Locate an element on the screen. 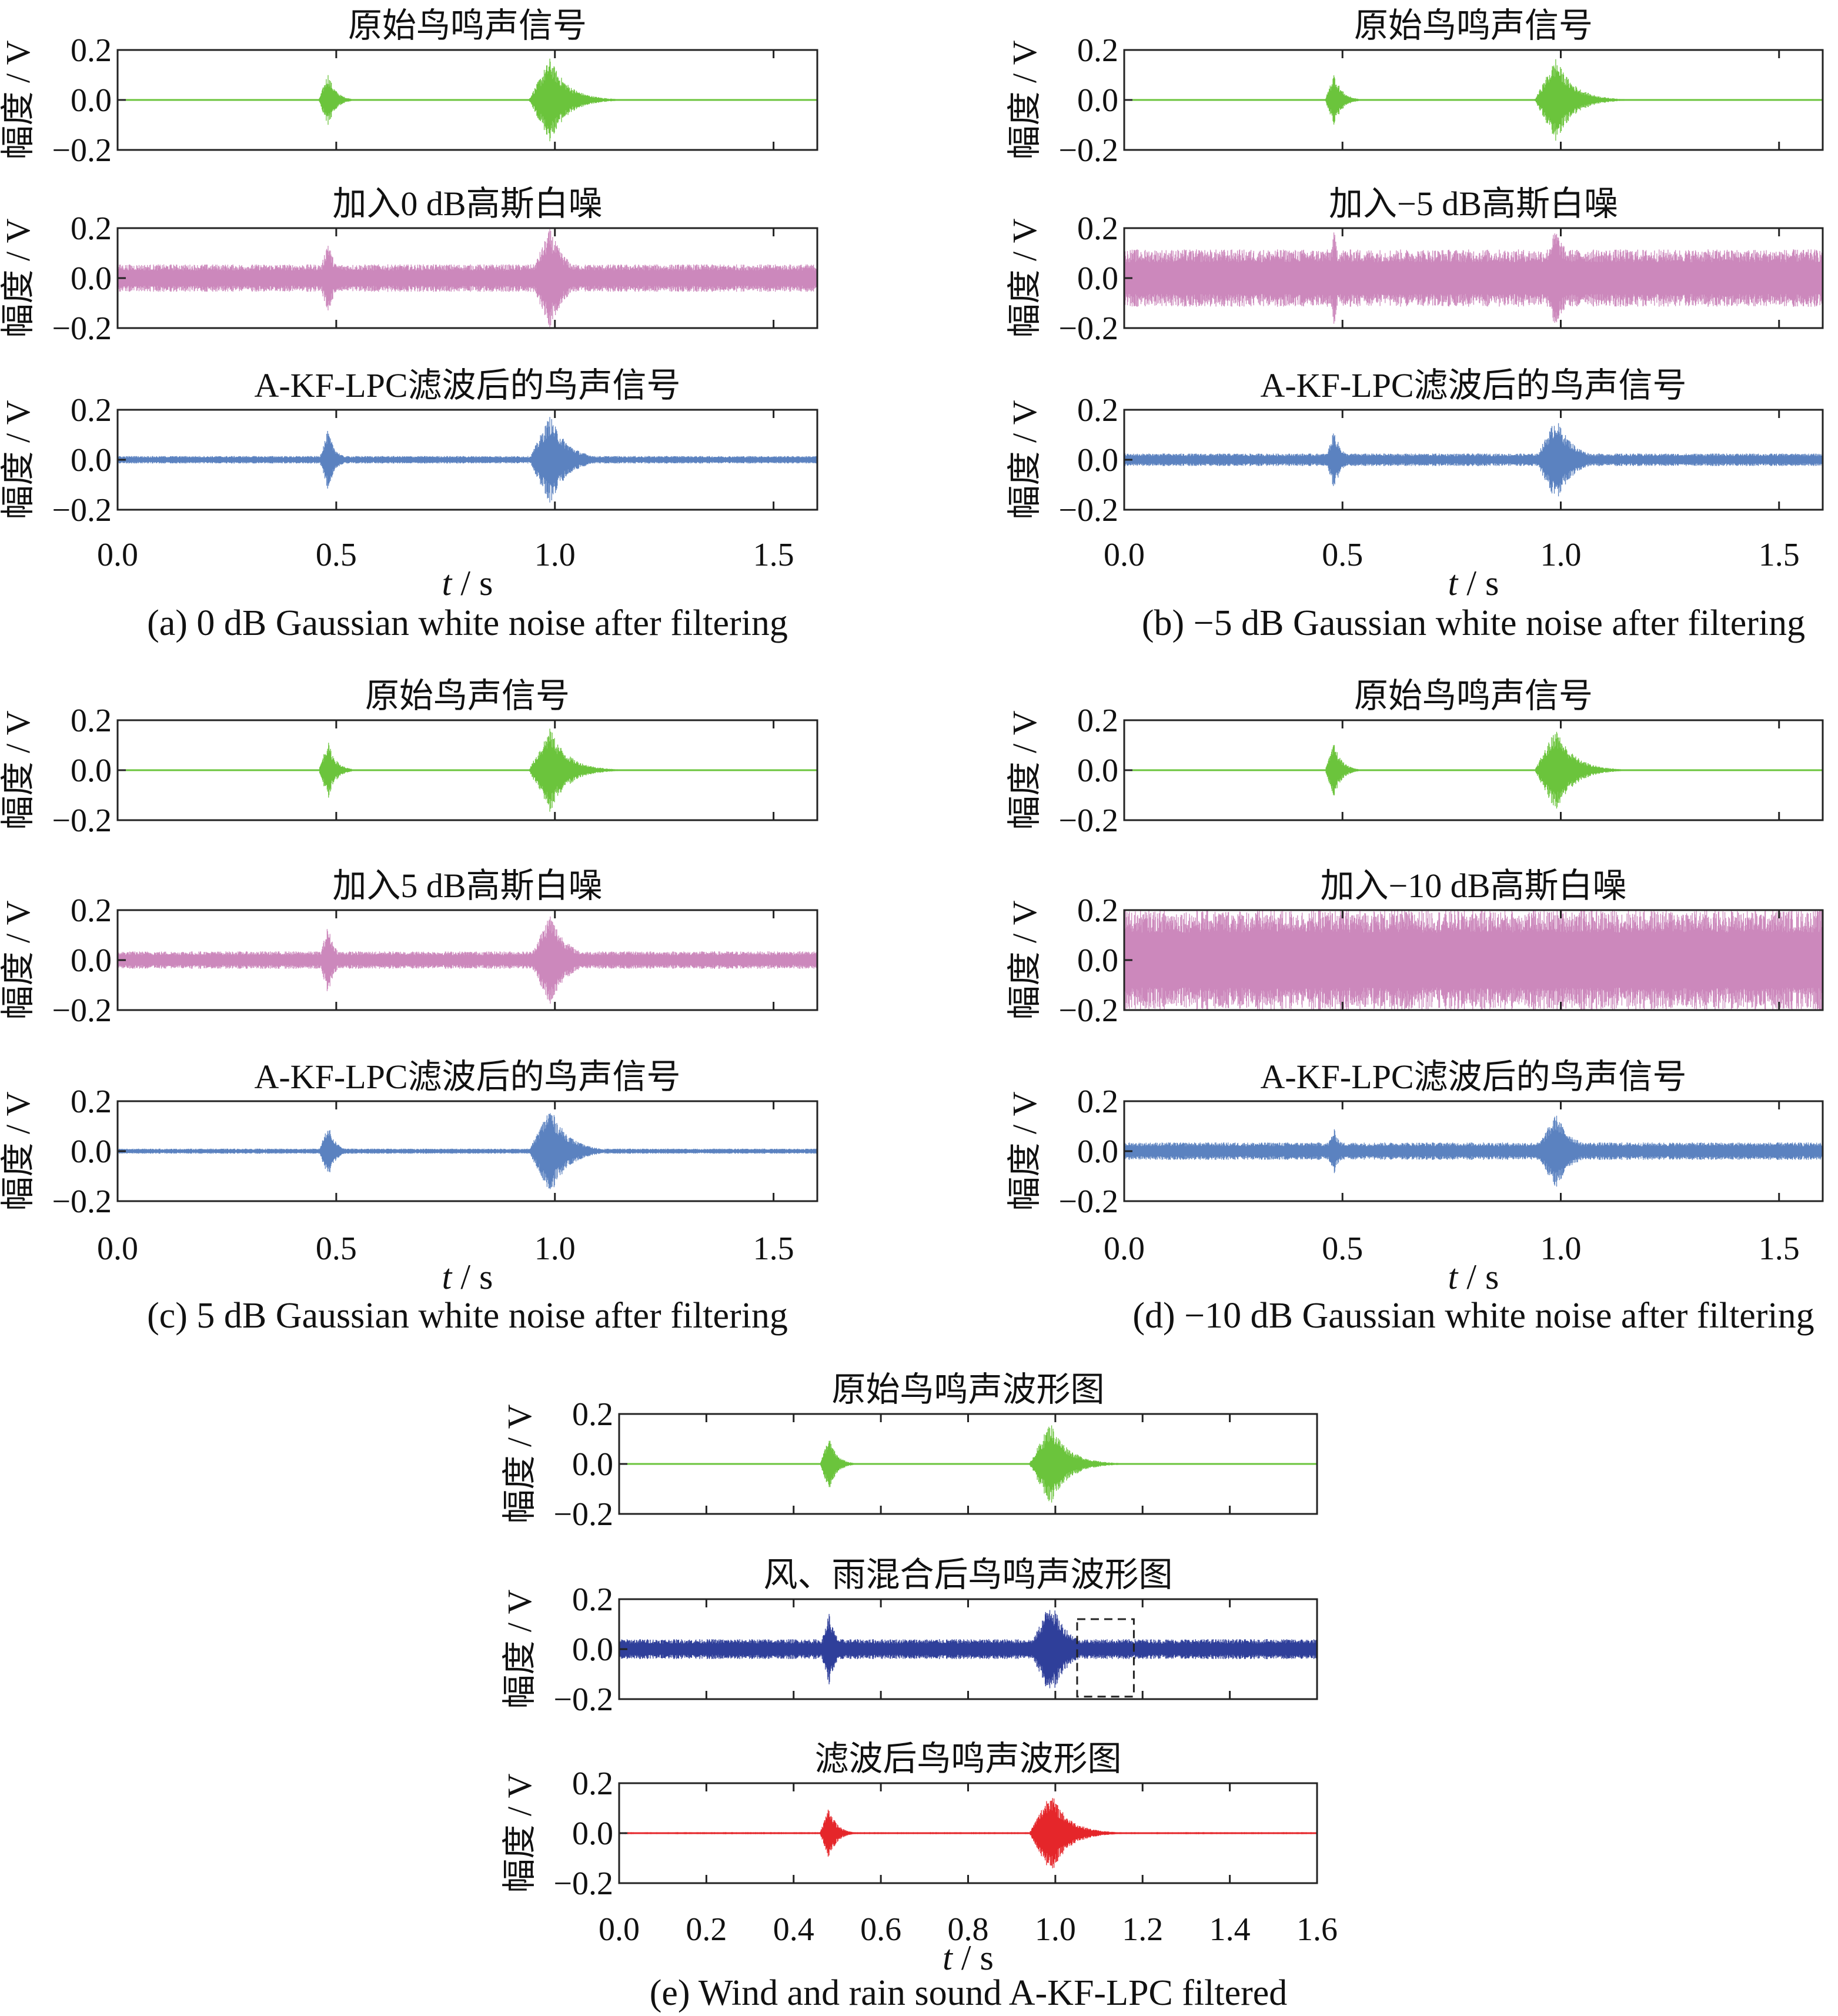 The height and width of the screenshot is (2016, 1838). panel-title: 加入0 dB高斯白噪 is located at coordinates (467, 204).